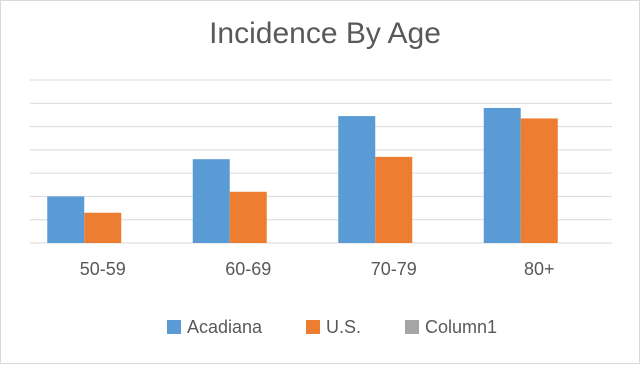 This screenshot has width=641, height=365. What do you see at coordinates (539, 269) in the screenshot?
I see `x-tick-label: 80+` at bounding box center [539, 269].